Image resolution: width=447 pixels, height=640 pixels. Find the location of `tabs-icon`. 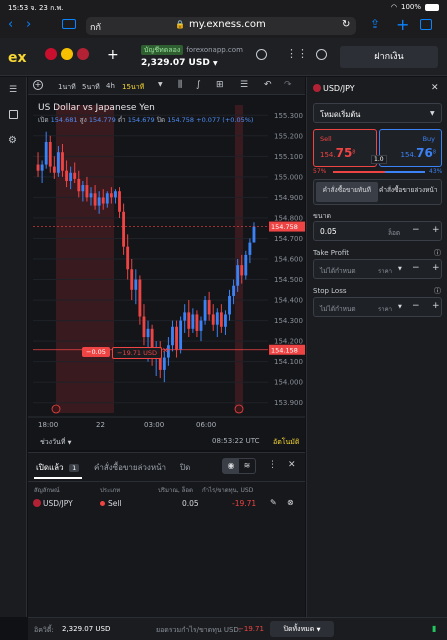

tabs-icon is located at coordinates (426, 24).